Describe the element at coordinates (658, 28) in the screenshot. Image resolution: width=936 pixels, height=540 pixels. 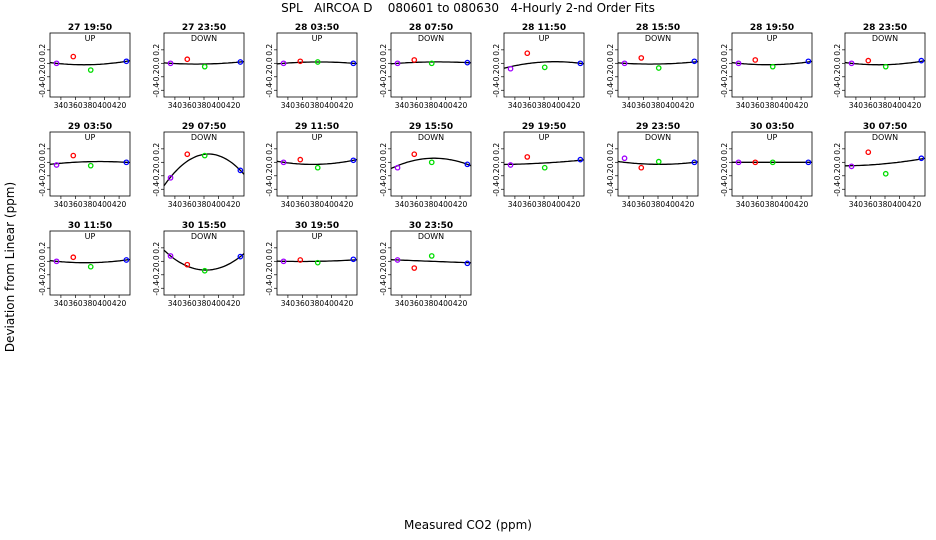
I see `panel-title: 28 15:50` at that location.